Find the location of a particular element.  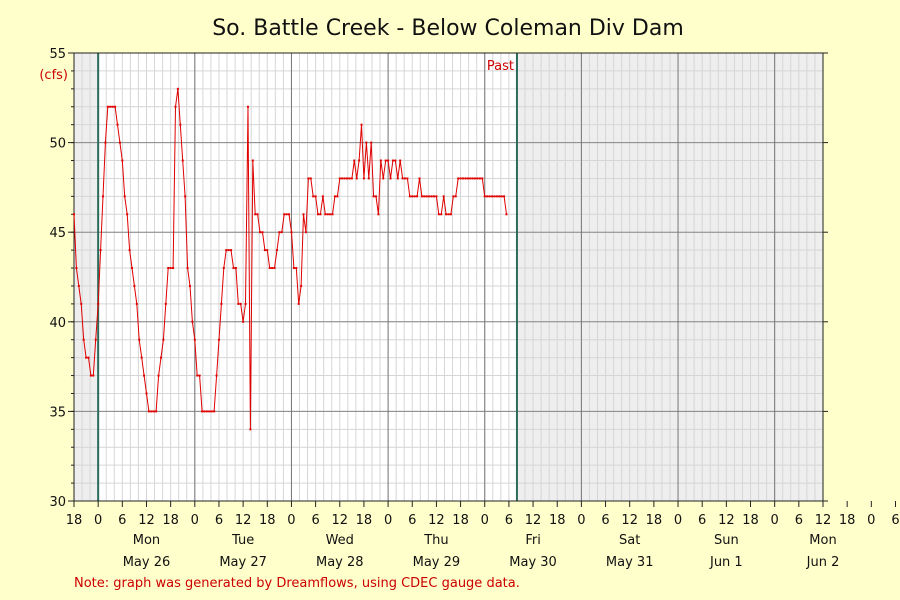

y-tick-label: 50 is located at coordinates (57, 144).